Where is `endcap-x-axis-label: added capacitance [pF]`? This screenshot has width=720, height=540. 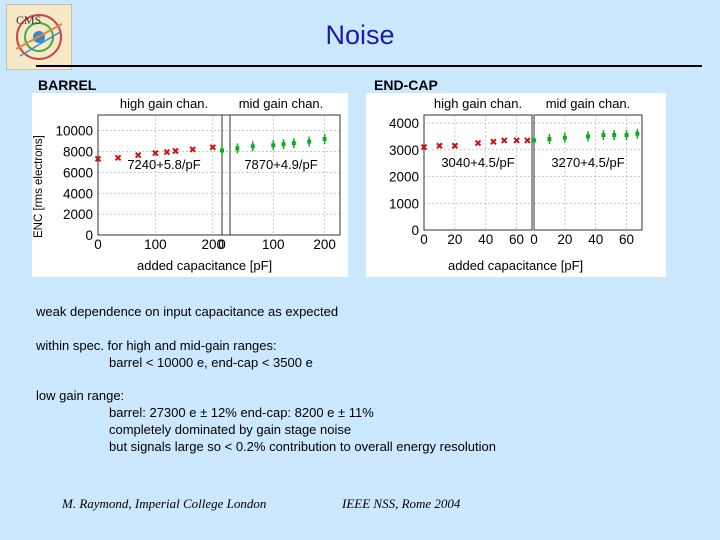
endcap-x-axis-label: added capacitance [pF] is located at coordinates (516, 265).